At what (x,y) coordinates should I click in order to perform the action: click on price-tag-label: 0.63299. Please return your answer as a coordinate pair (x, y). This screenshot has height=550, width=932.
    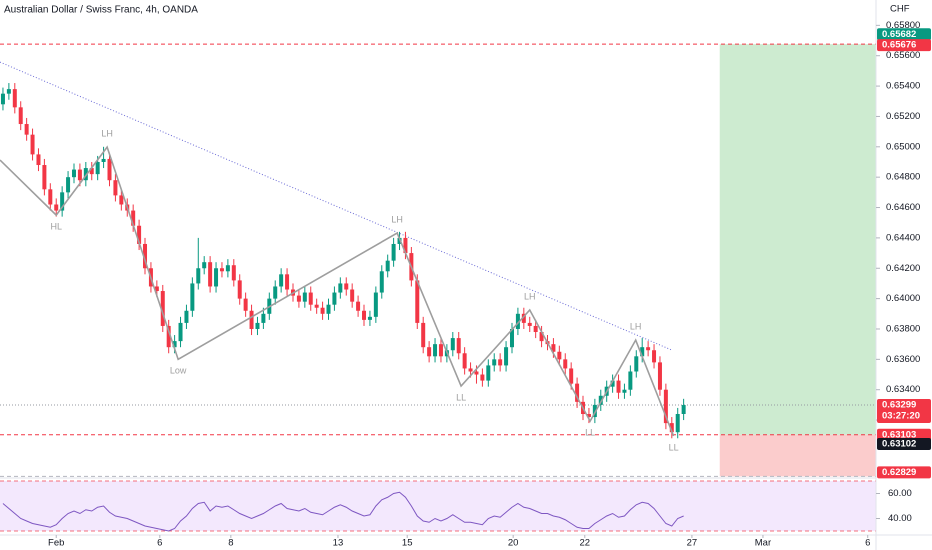
    Looking at the image, I should click on (899, 405).